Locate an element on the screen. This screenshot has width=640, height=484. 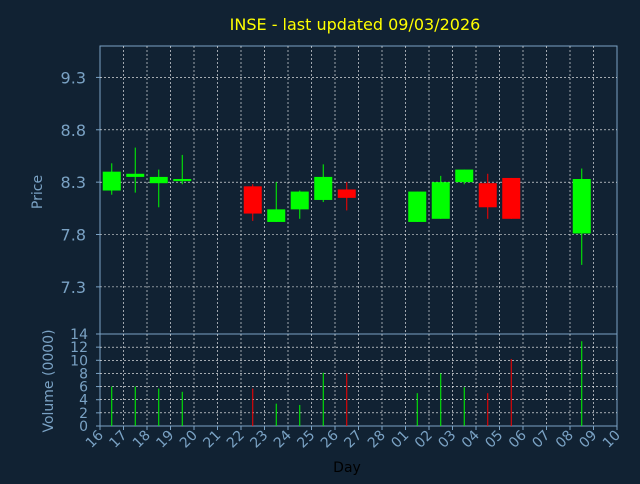
volume-tick-label: 0 is located at coordinates (83, 427).